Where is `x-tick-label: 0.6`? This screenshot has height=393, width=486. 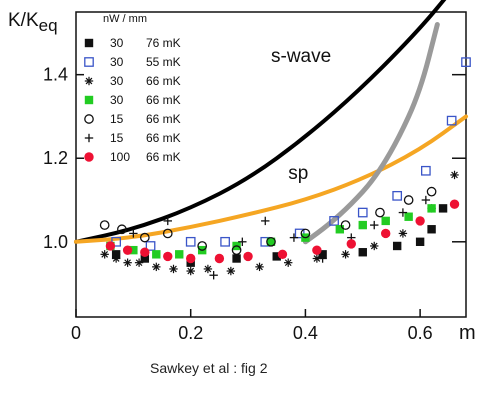
x-tick-label: 0.6 is located at coordinates (420, 333).